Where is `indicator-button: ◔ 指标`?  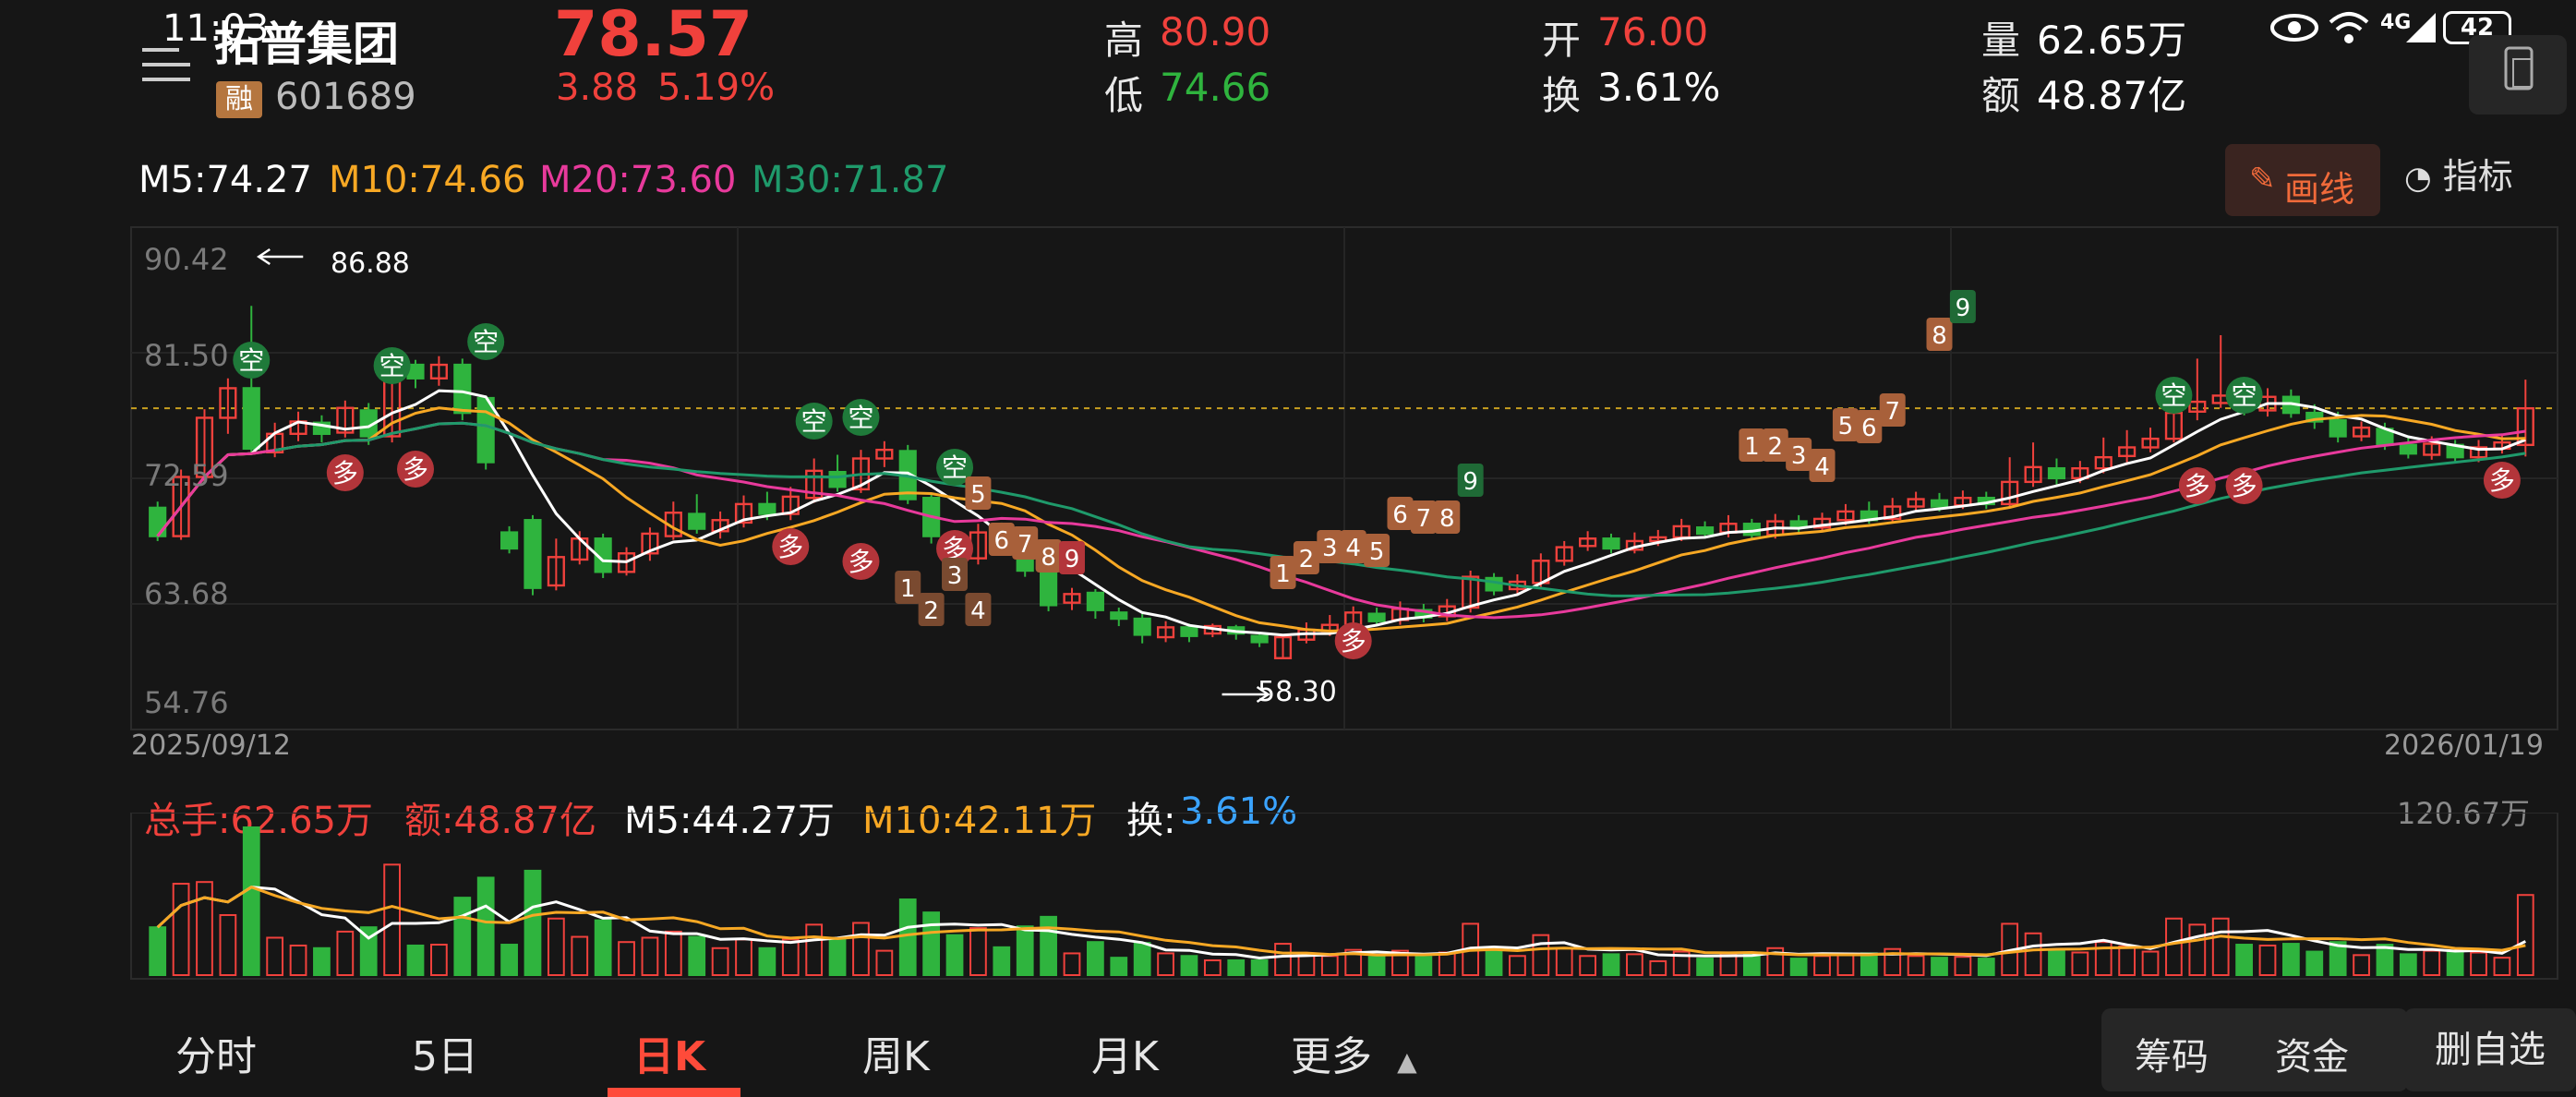 indicator-button: ◔ 指标 is located at coordinates (2458, 174).